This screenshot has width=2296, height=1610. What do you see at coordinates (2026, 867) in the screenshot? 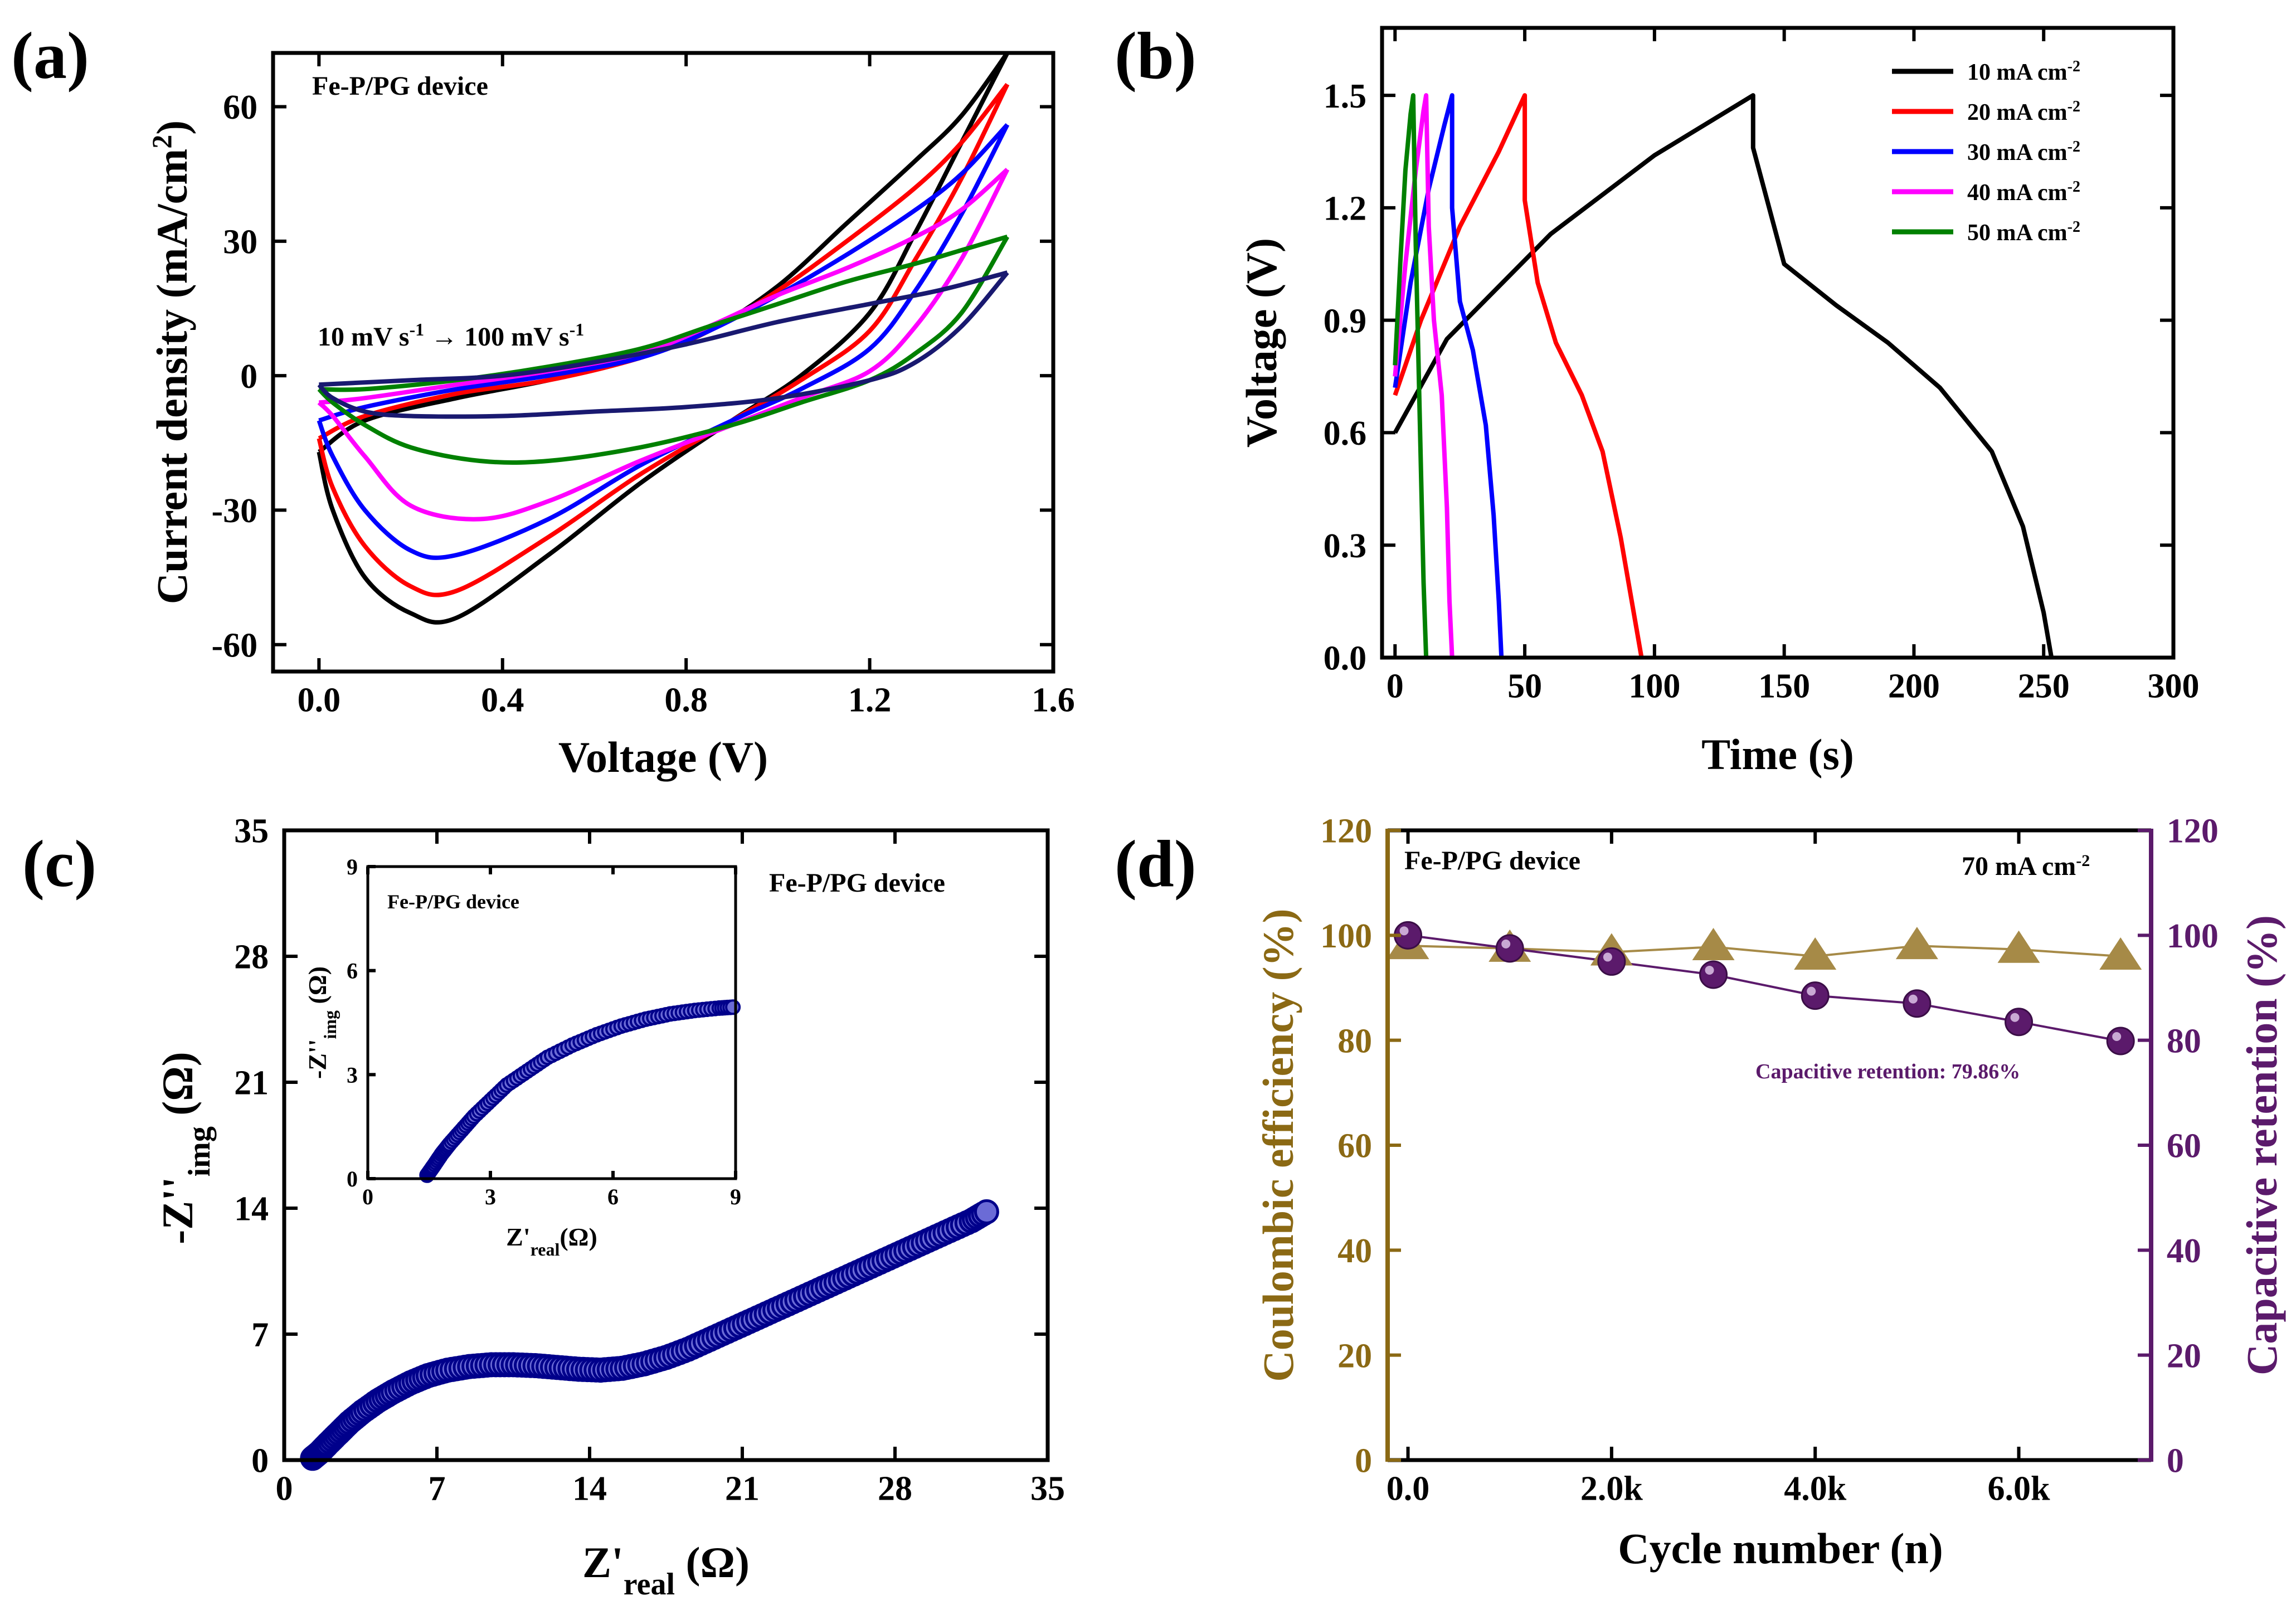
I see `panel-d-current-label: 70 mA cm-2` at bounding box center [2026, 867].